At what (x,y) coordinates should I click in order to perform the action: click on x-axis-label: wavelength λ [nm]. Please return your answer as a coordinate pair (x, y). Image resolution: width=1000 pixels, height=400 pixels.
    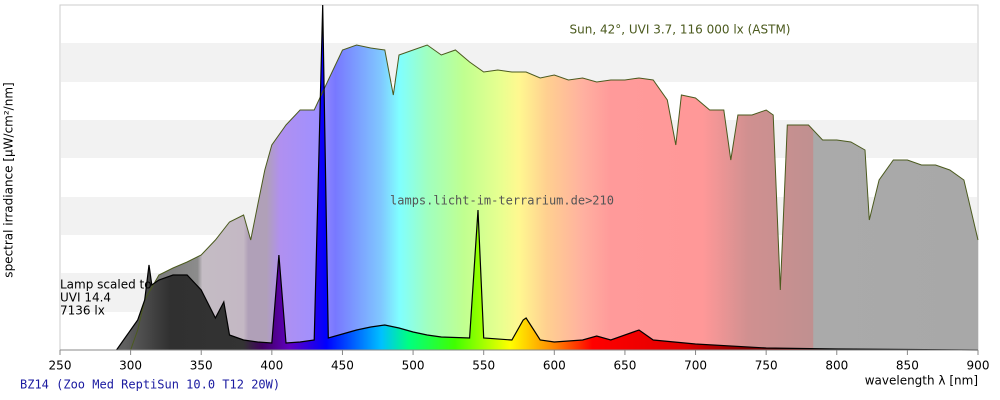
    Looking at the image, I should click on (921, 381).